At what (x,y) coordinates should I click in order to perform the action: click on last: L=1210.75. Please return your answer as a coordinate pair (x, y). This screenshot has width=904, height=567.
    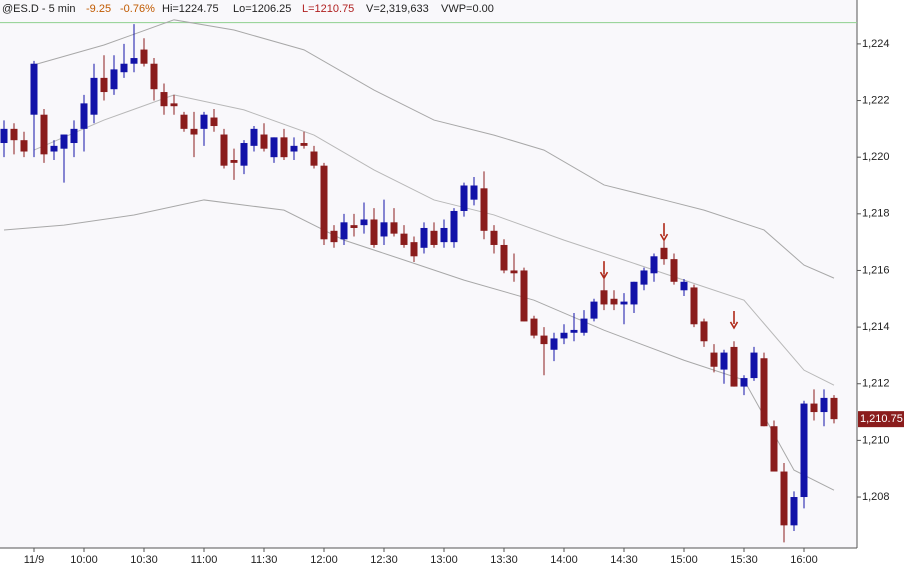
    Looking at the image, I should click on (328, 9).